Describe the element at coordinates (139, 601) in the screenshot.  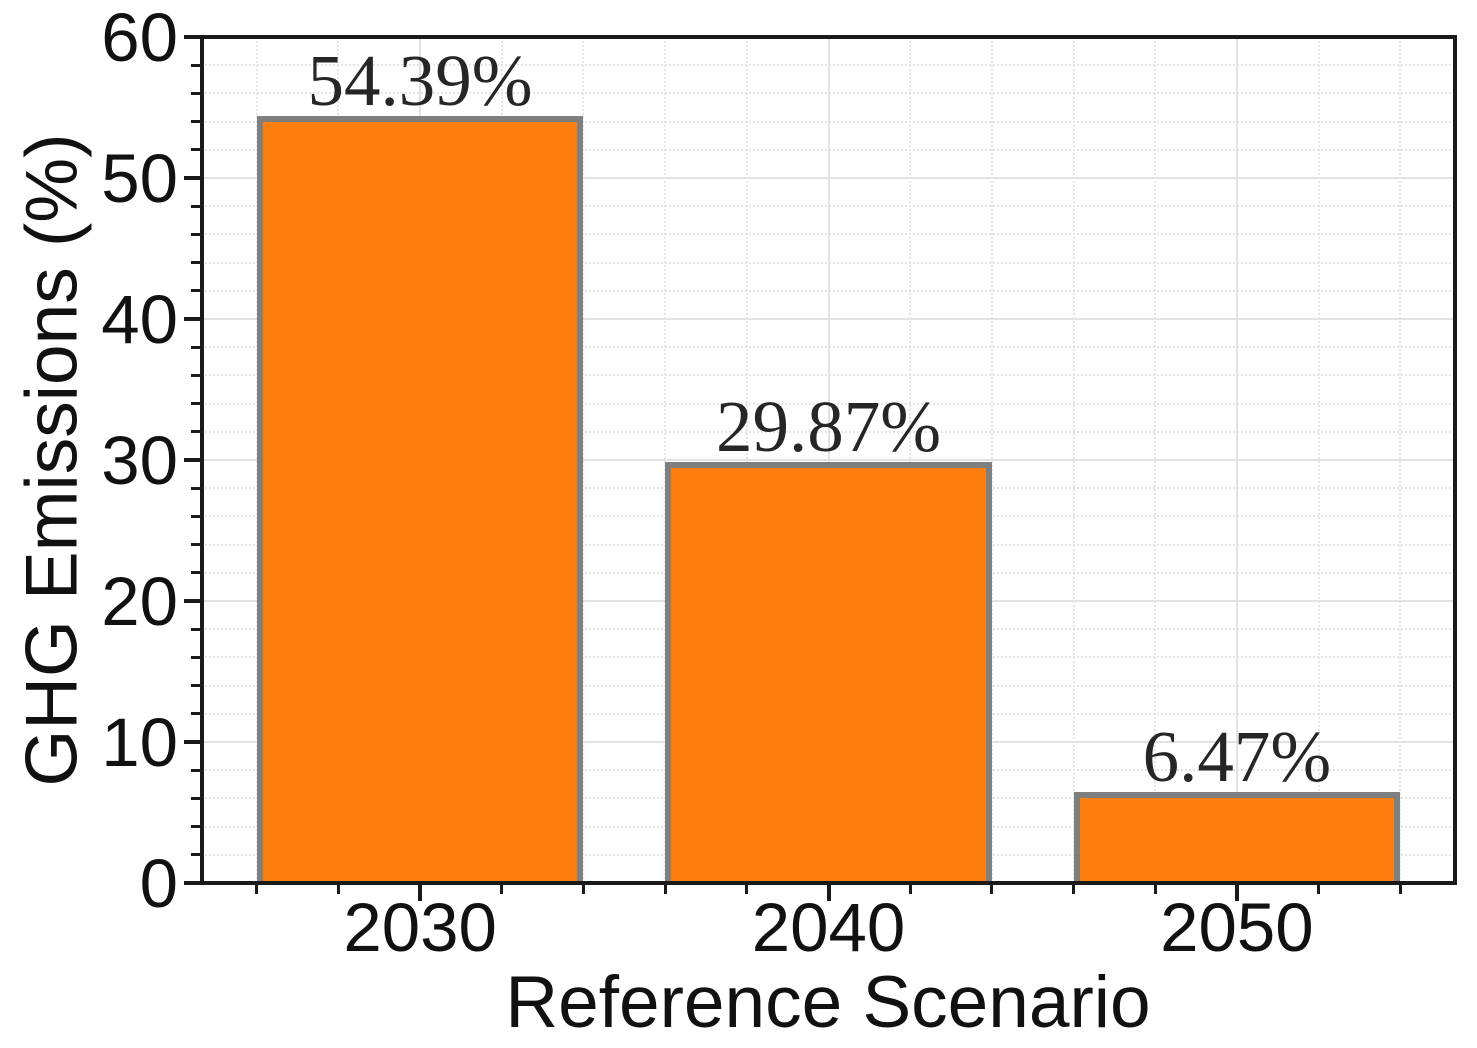
I see `y-tick-label: 20` at that location.